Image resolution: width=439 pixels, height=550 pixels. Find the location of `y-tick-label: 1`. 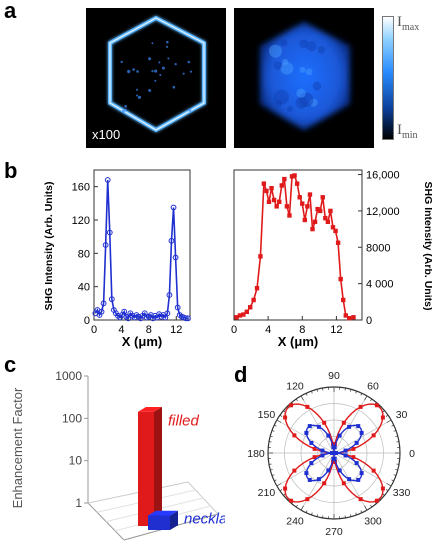

y-tick-label: 1 is located at coordinates (78, 503).